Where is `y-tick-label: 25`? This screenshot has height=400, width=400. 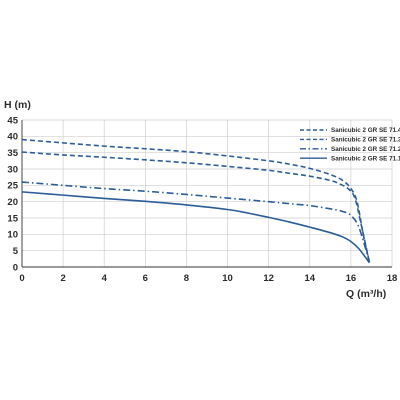 y-tick-label: 25 is located at coordinates (12, 186).